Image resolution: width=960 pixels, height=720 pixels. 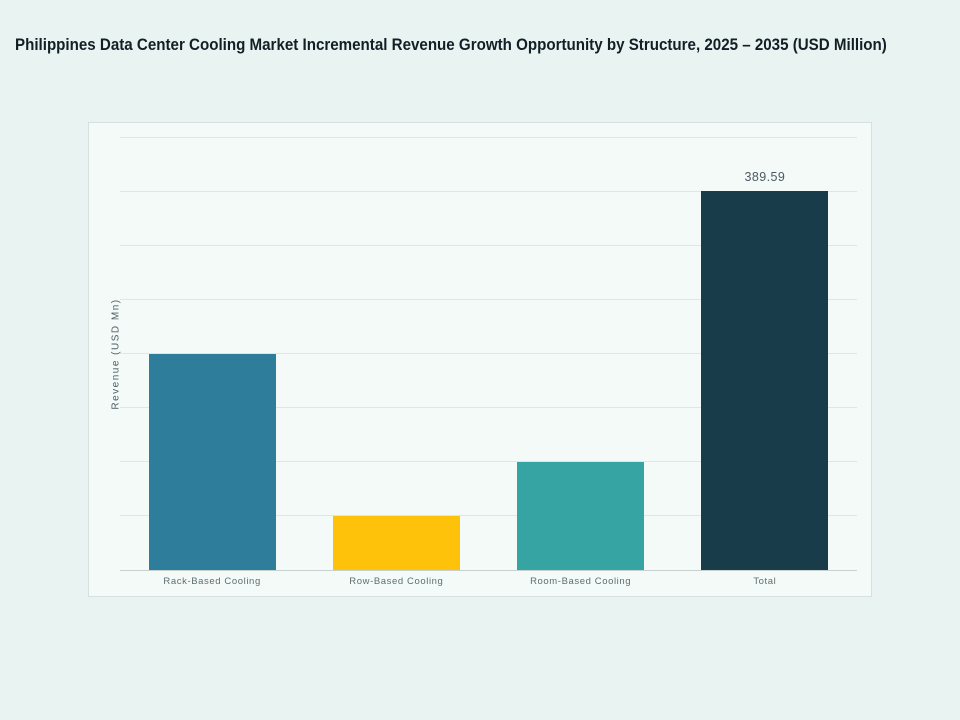 What do you see at coordinates (765, 581) in the screenshot?
I see `x-axis-category-label: Total` at bounding box center [765, 581].